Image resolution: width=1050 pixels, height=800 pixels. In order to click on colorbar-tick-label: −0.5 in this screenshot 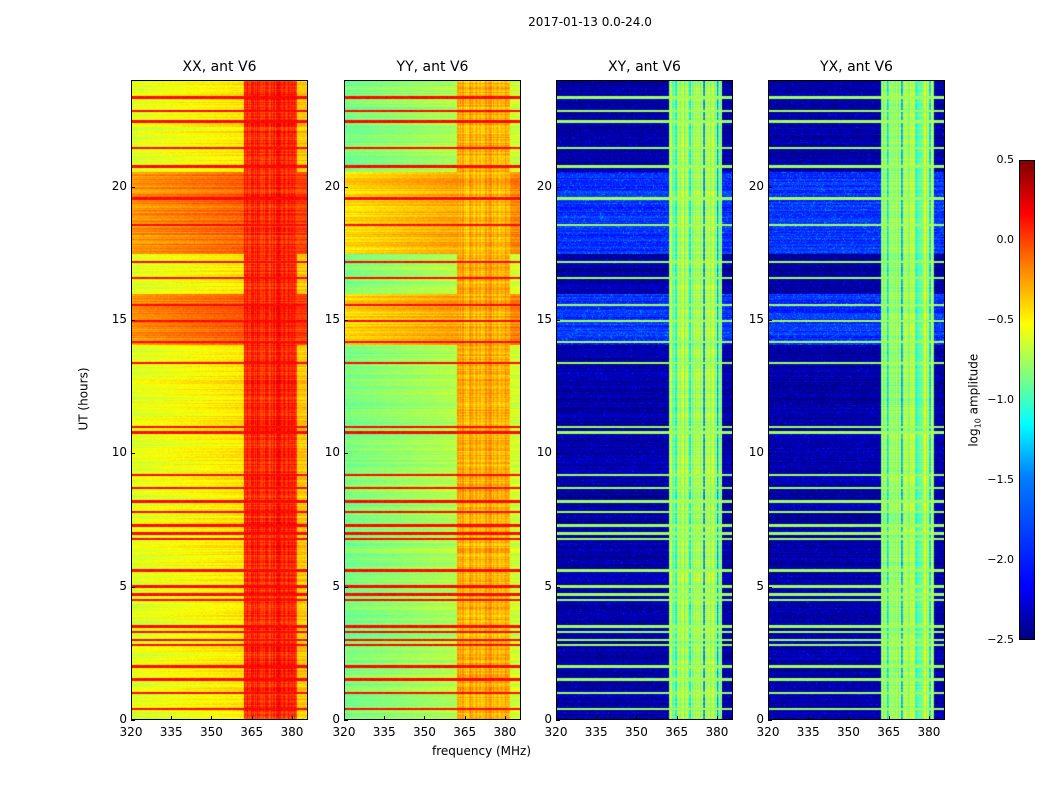, I will do `click(1000, 319)`.